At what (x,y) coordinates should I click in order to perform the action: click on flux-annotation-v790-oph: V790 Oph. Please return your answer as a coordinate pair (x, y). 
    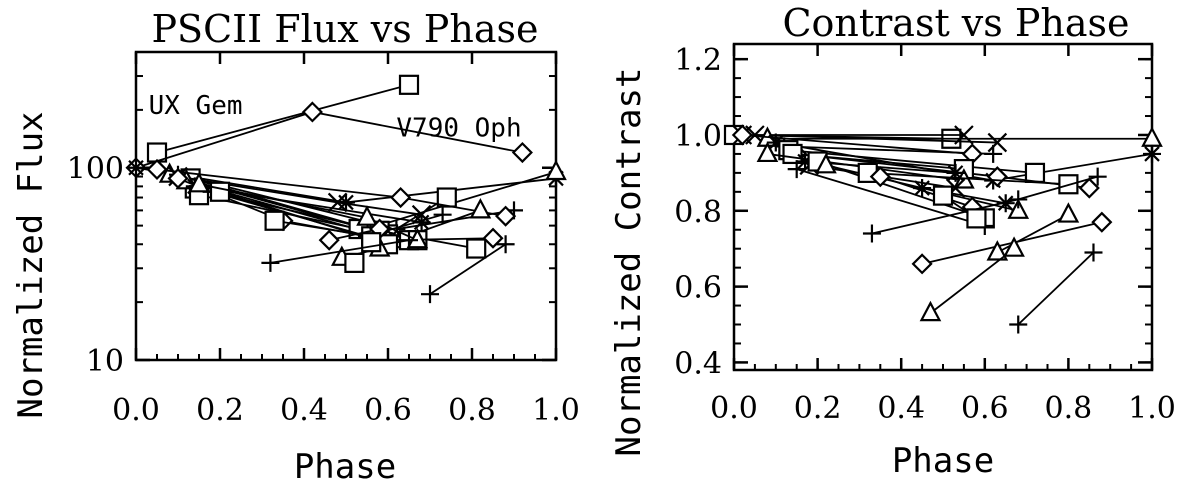
    Looking at the image, I should click on (458, 129).